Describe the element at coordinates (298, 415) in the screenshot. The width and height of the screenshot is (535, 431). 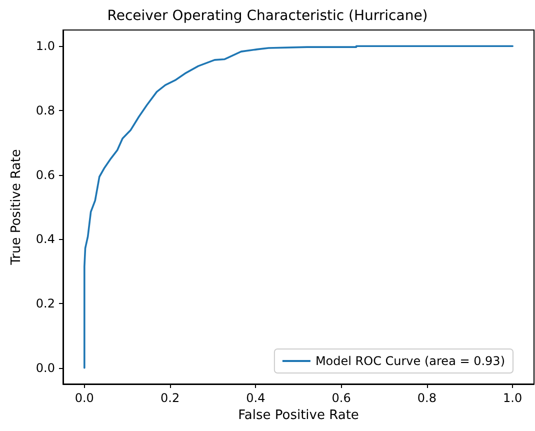
I see `x-axis-title: False Positive Rate` at that location.